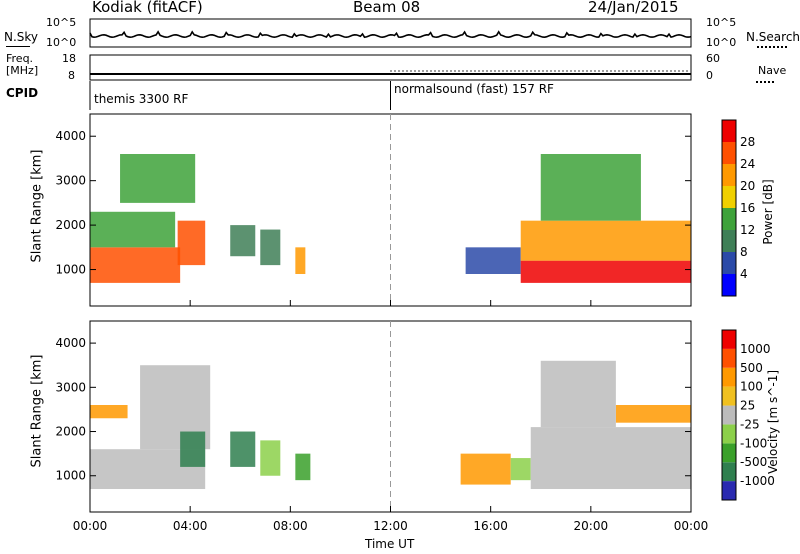 Image resolution: width=800 pixels, height=554 pixels. Describe the element at coordinates (753, 462) in the screenshot. I see `velocity-colorbar-tick-6: -500` at that location.